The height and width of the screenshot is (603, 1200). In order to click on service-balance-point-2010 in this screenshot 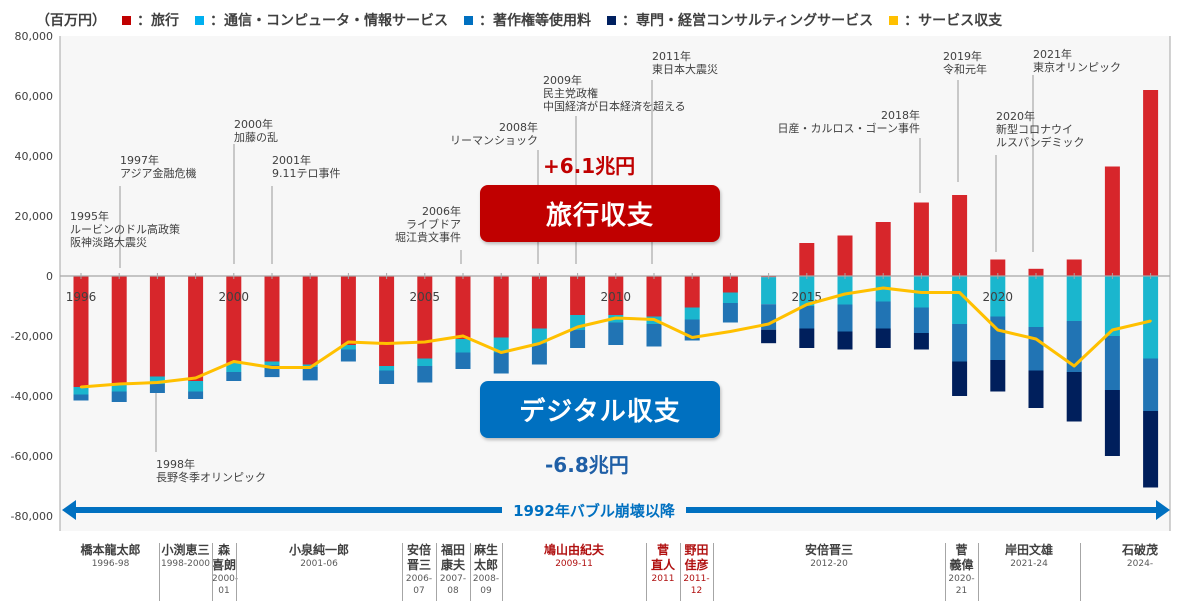, I will do `click(615, 318)`.